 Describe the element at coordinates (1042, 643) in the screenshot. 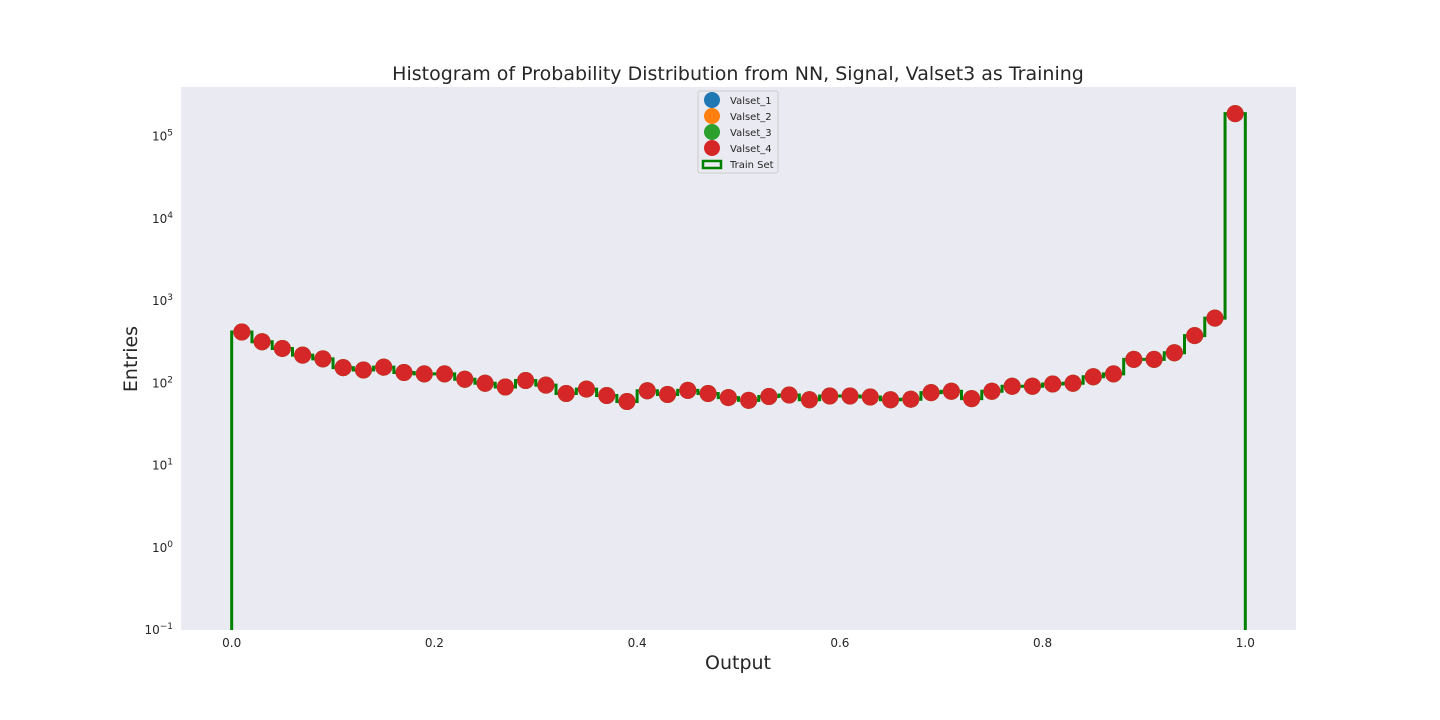

I see `x-tick-label: 0.8` at that location.